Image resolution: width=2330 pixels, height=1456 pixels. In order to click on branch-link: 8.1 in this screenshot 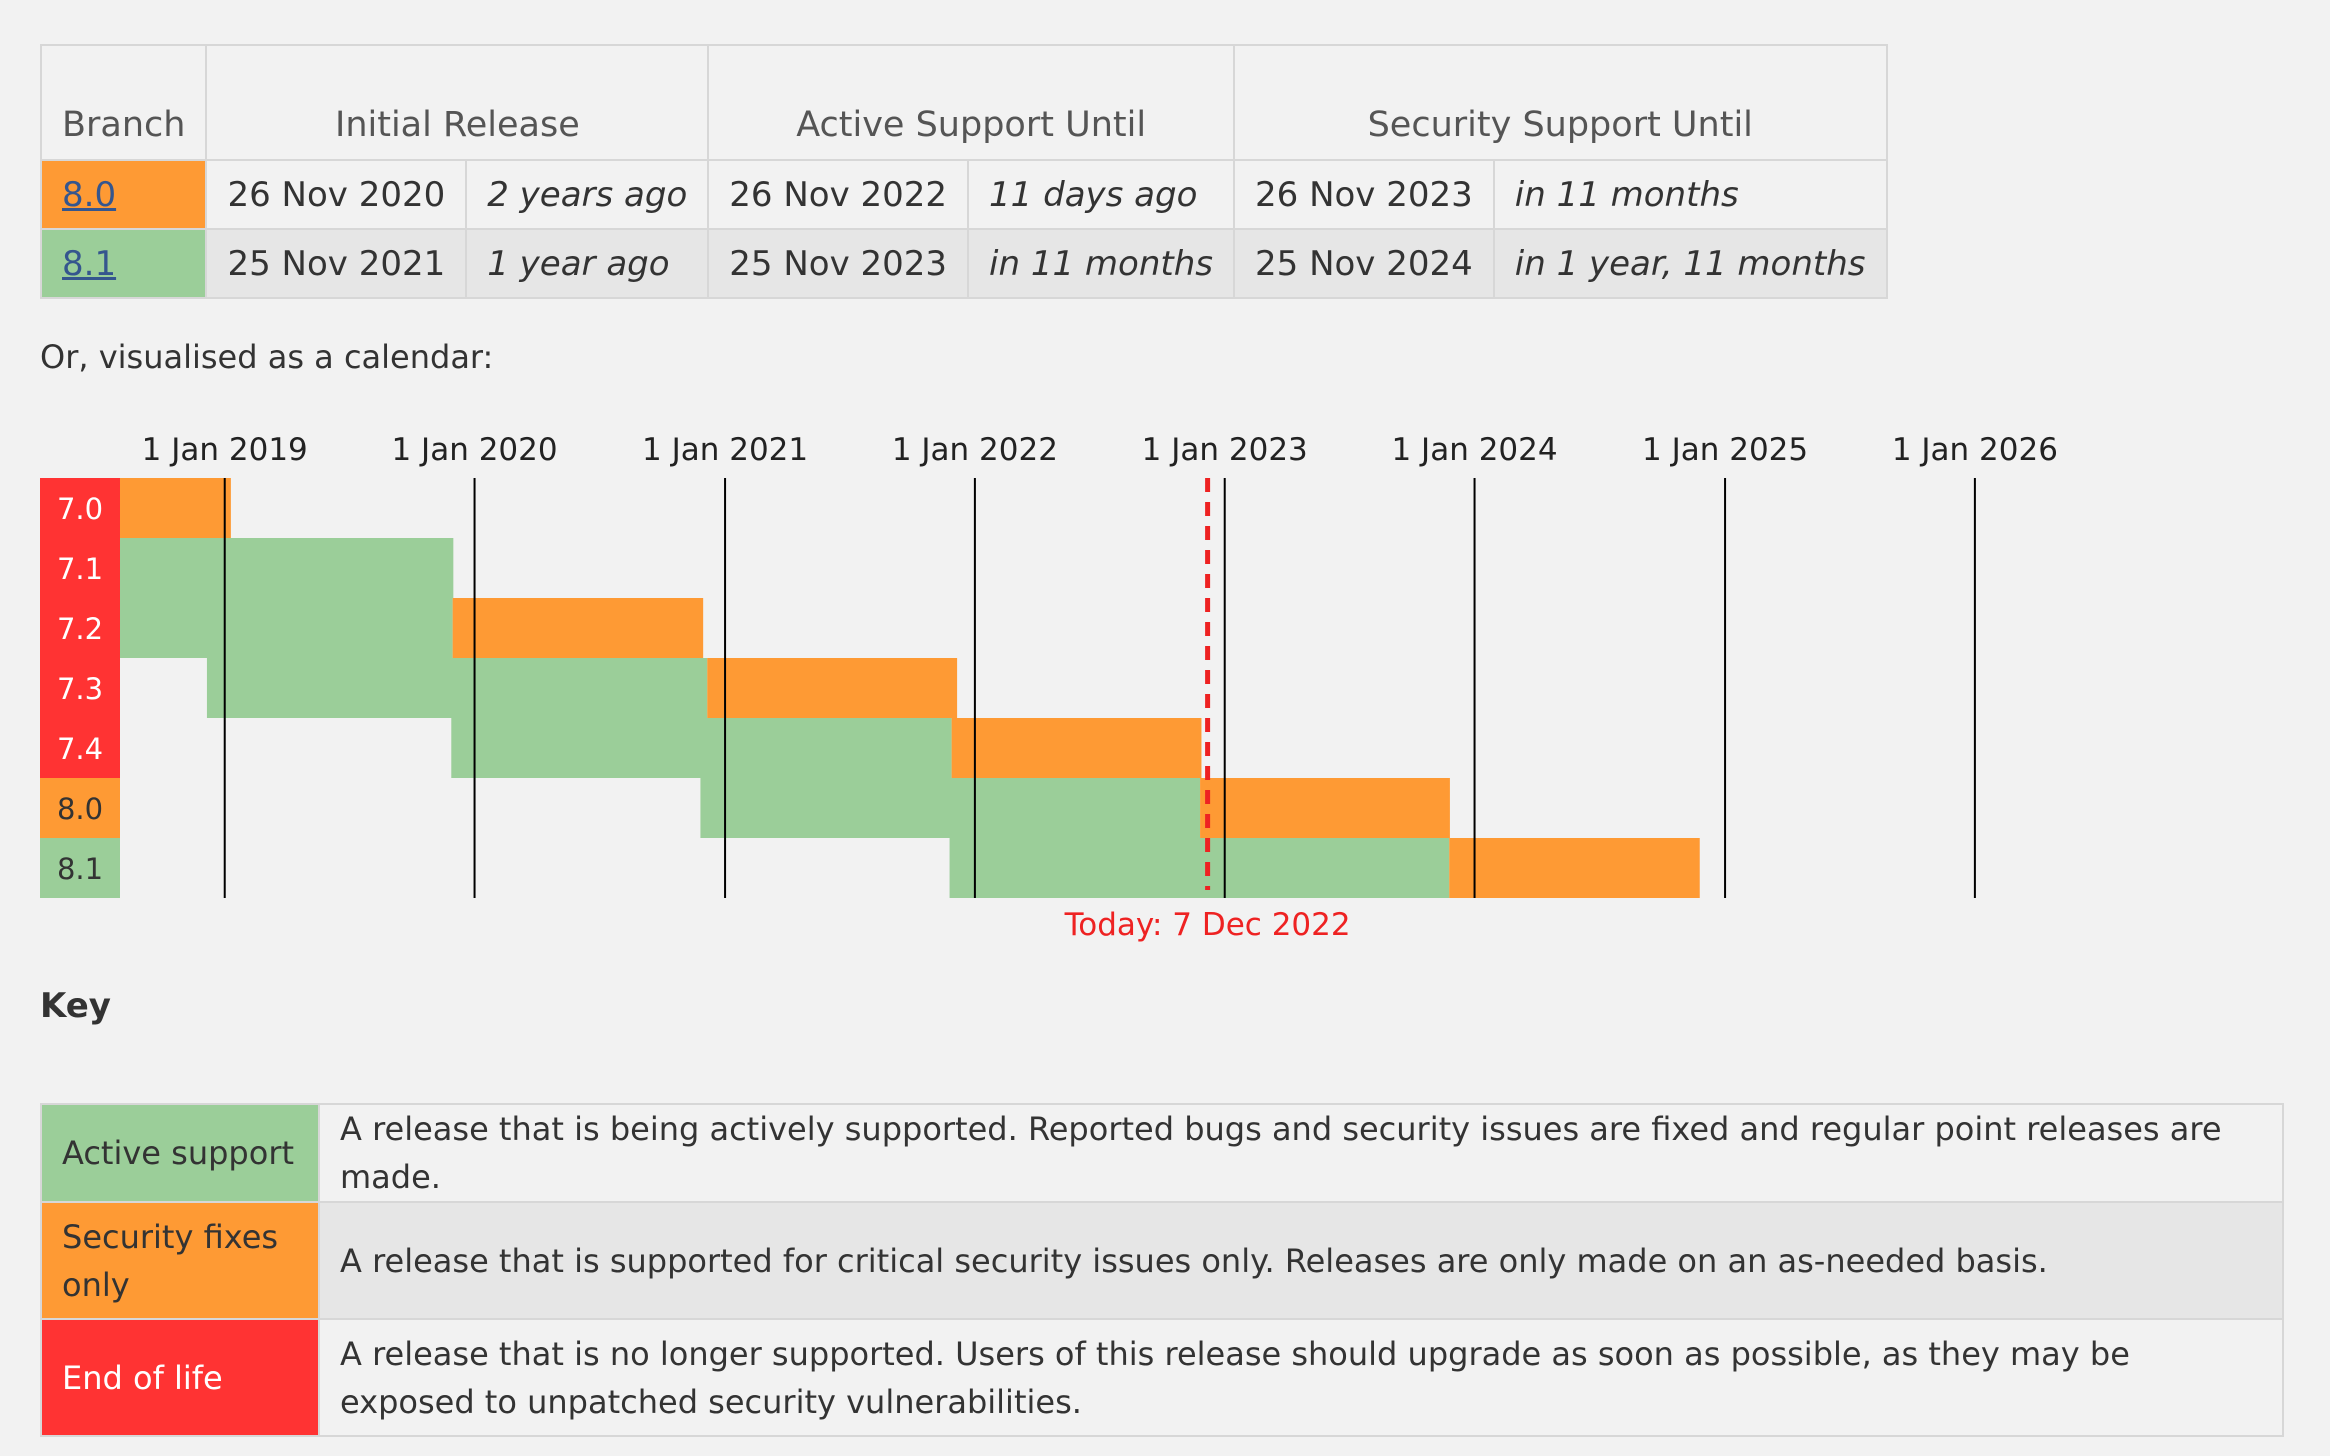, I will do `click(89, 263)`.